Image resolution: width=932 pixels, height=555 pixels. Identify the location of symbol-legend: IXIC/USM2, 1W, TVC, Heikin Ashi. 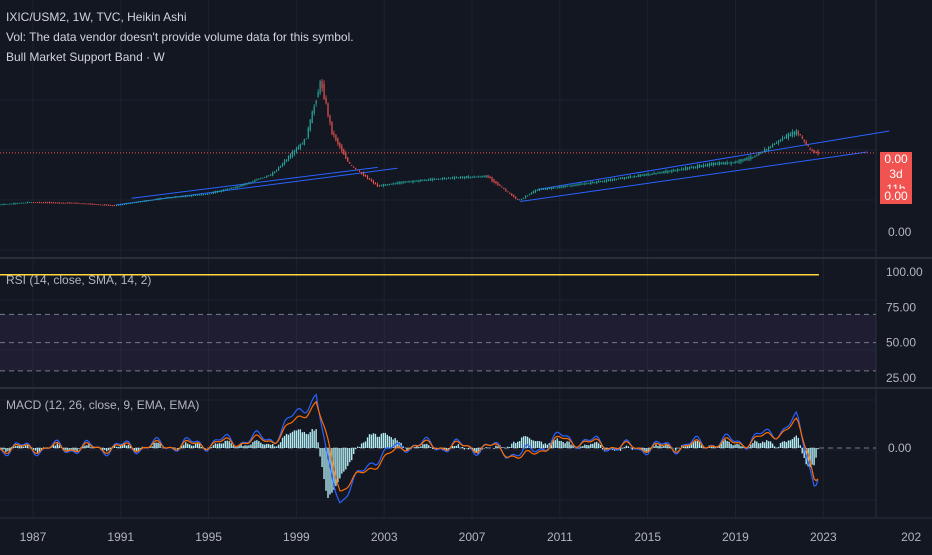
(96, 17).